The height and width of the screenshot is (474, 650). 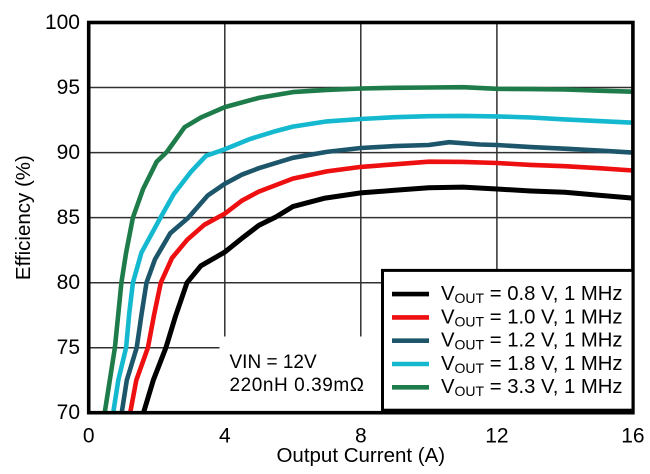 I want to click on svg-text: 85, so click(x=68, y=217).